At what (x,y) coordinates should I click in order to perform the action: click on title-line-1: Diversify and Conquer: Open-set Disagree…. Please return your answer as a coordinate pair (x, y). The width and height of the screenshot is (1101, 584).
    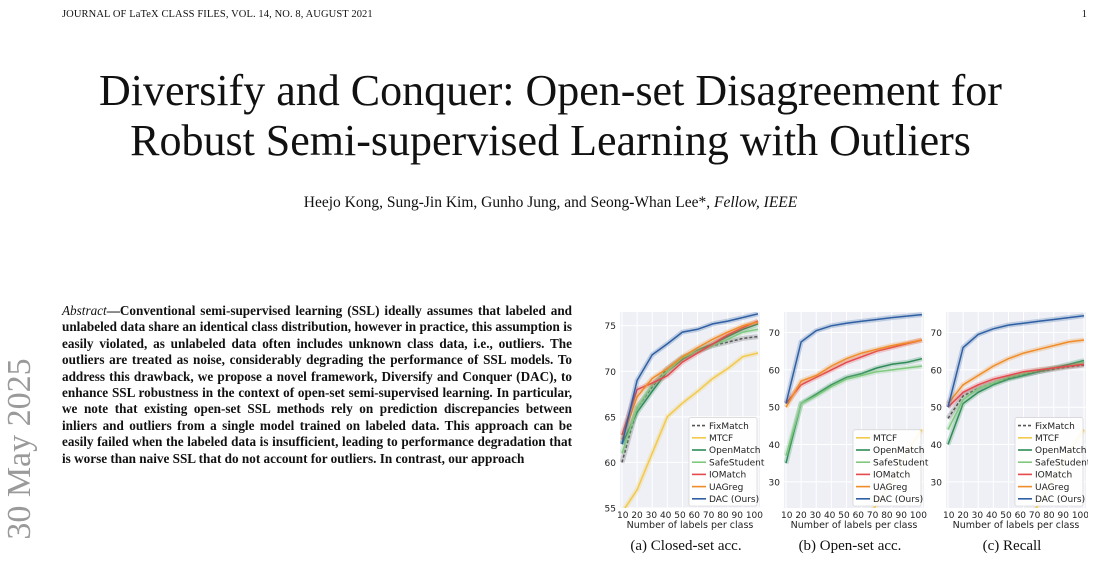
    Looking at the image, I should click on (550, 90).